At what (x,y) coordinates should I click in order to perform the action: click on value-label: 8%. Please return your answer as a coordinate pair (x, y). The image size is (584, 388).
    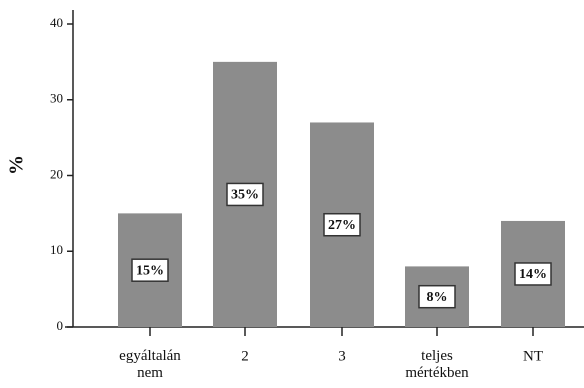
    Looking at the image, I should click on (437, 297).